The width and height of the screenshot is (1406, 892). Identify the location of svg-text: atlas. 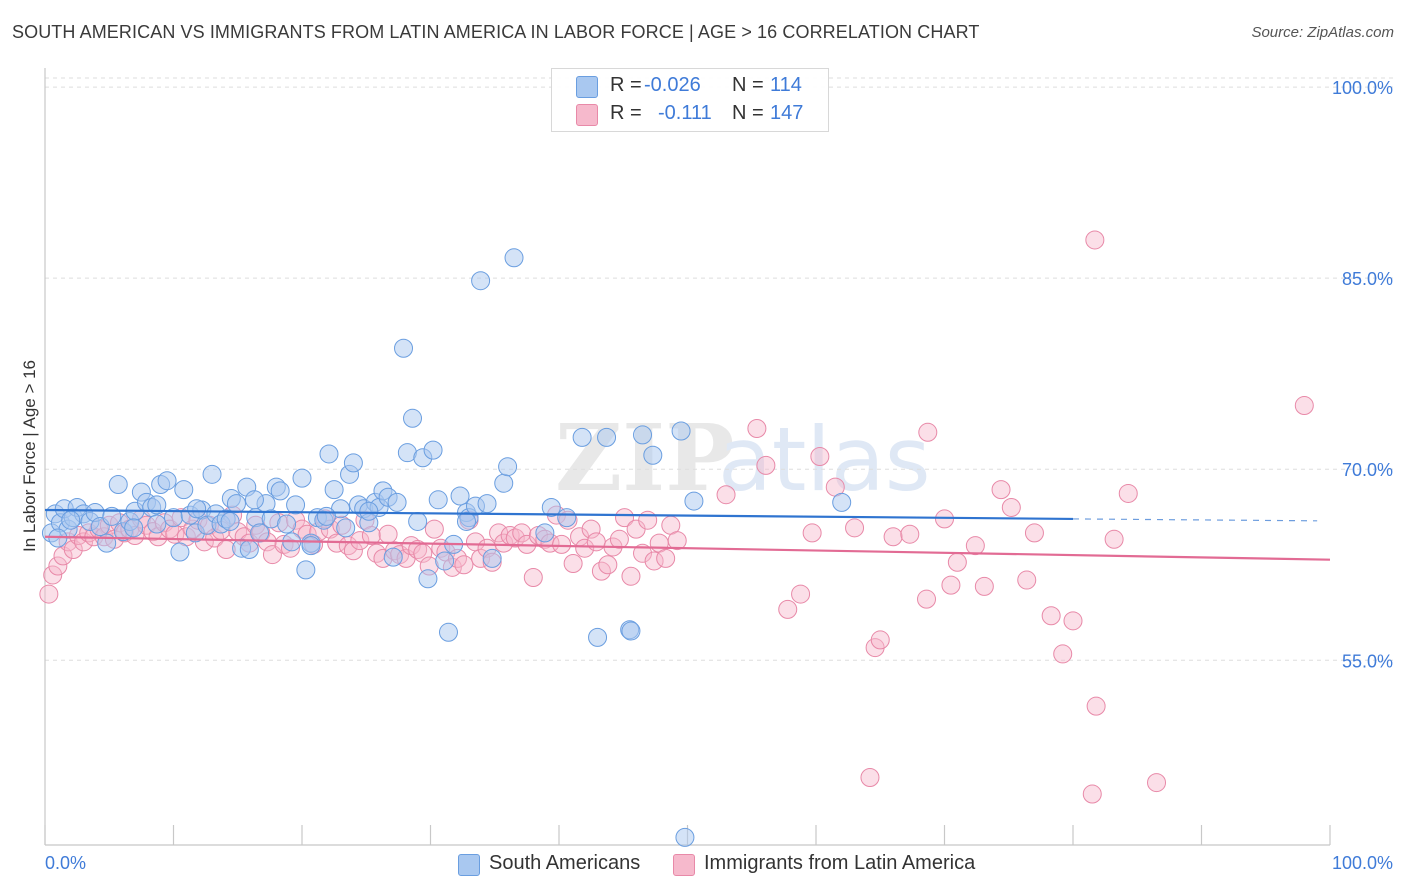
(824, 459).